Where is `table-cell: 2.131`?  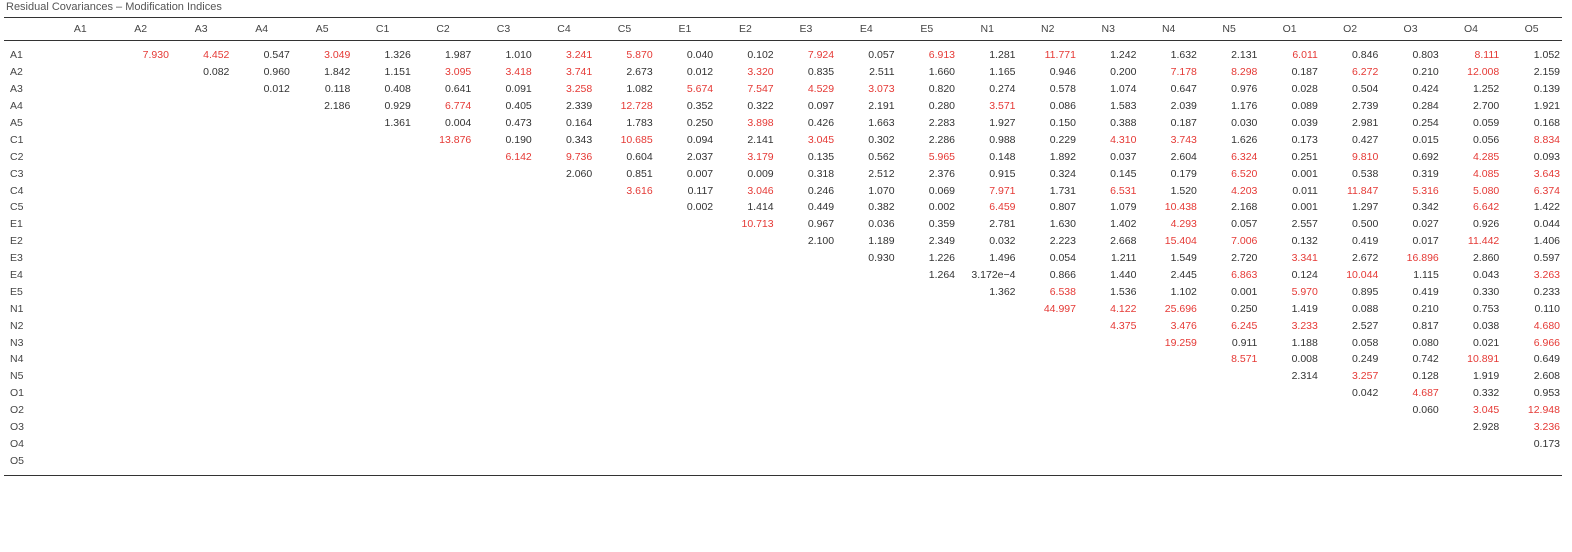 table-cell: 2.131 is located at coordinates (1244, 55).